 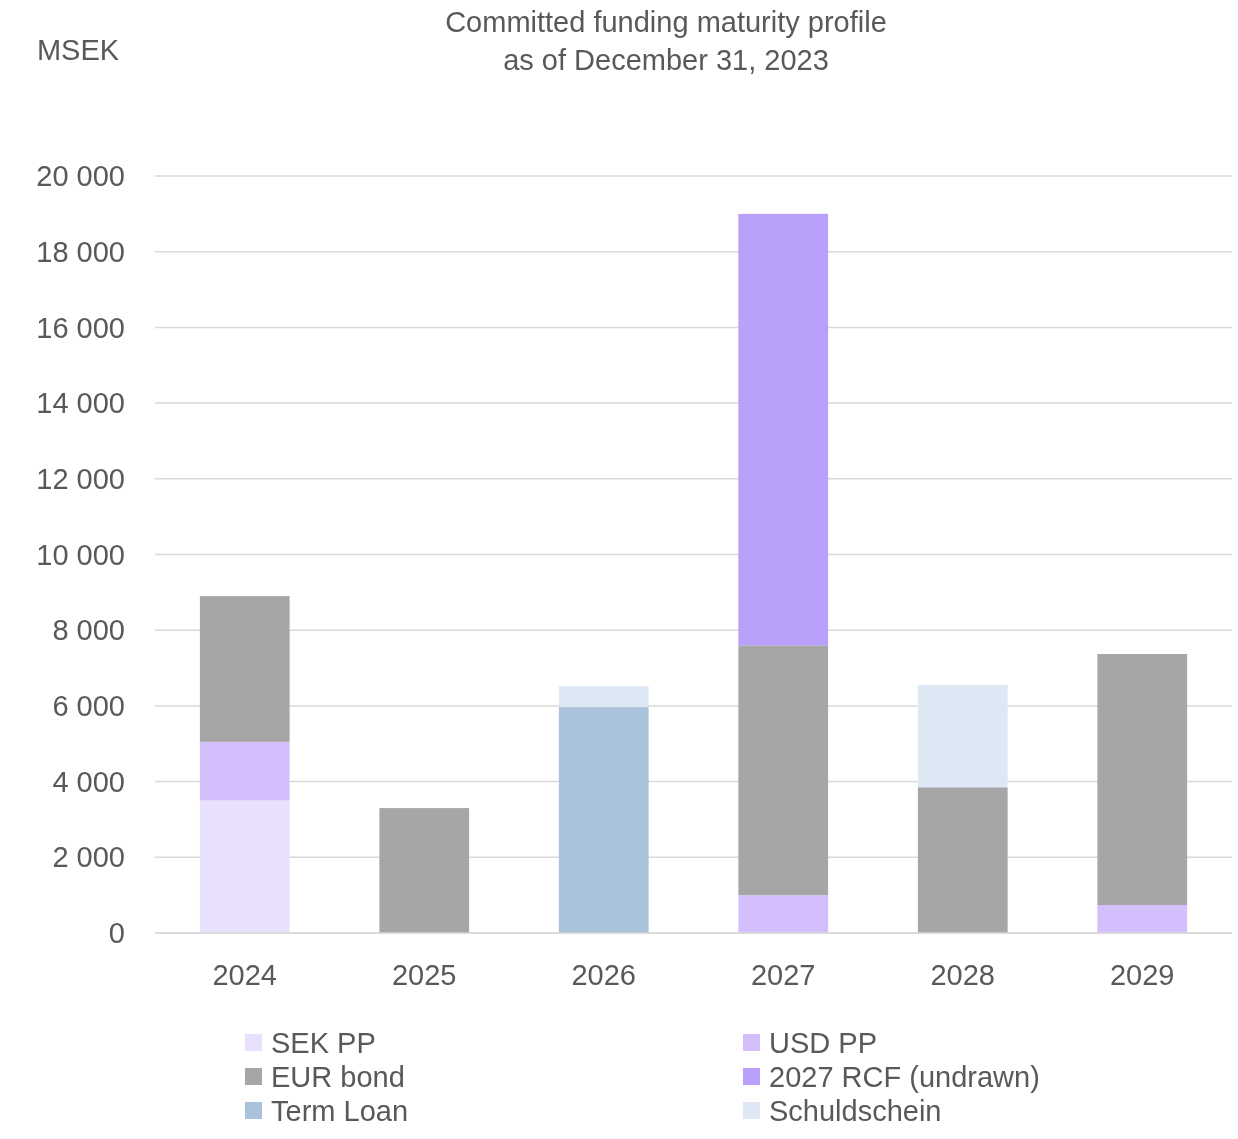 I want to click on y-tick-label: 4 000, so click(x=88, y=781).